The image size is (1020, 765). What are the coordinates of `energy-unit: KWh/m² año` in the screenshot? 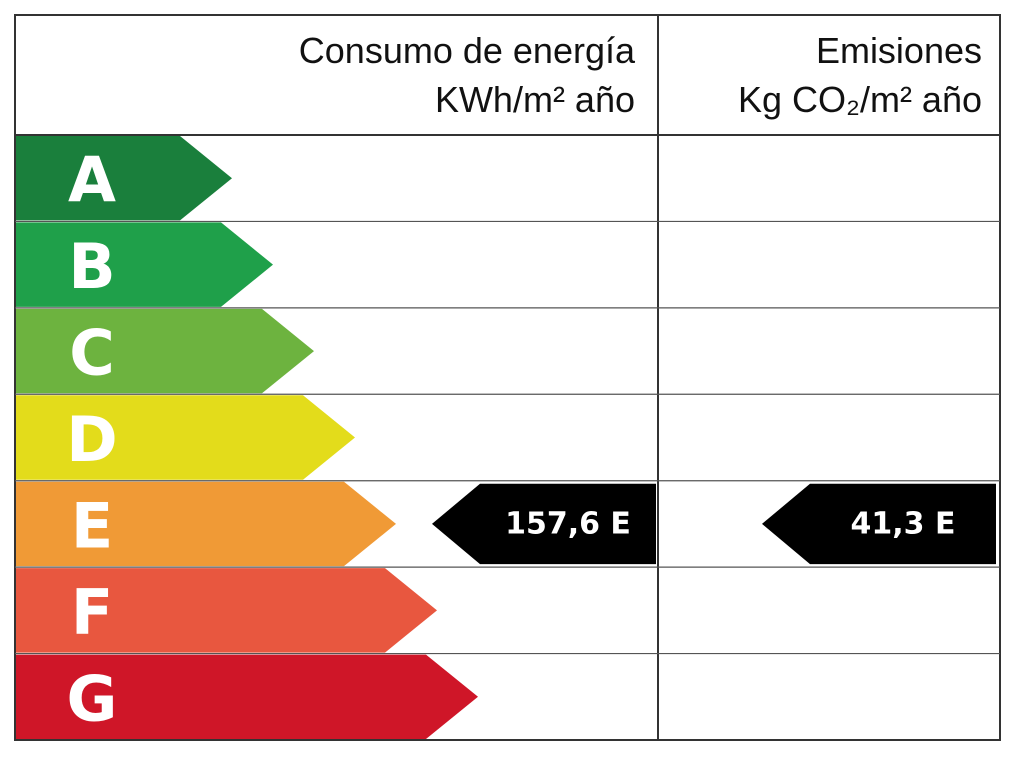 It's located at (535, 99).